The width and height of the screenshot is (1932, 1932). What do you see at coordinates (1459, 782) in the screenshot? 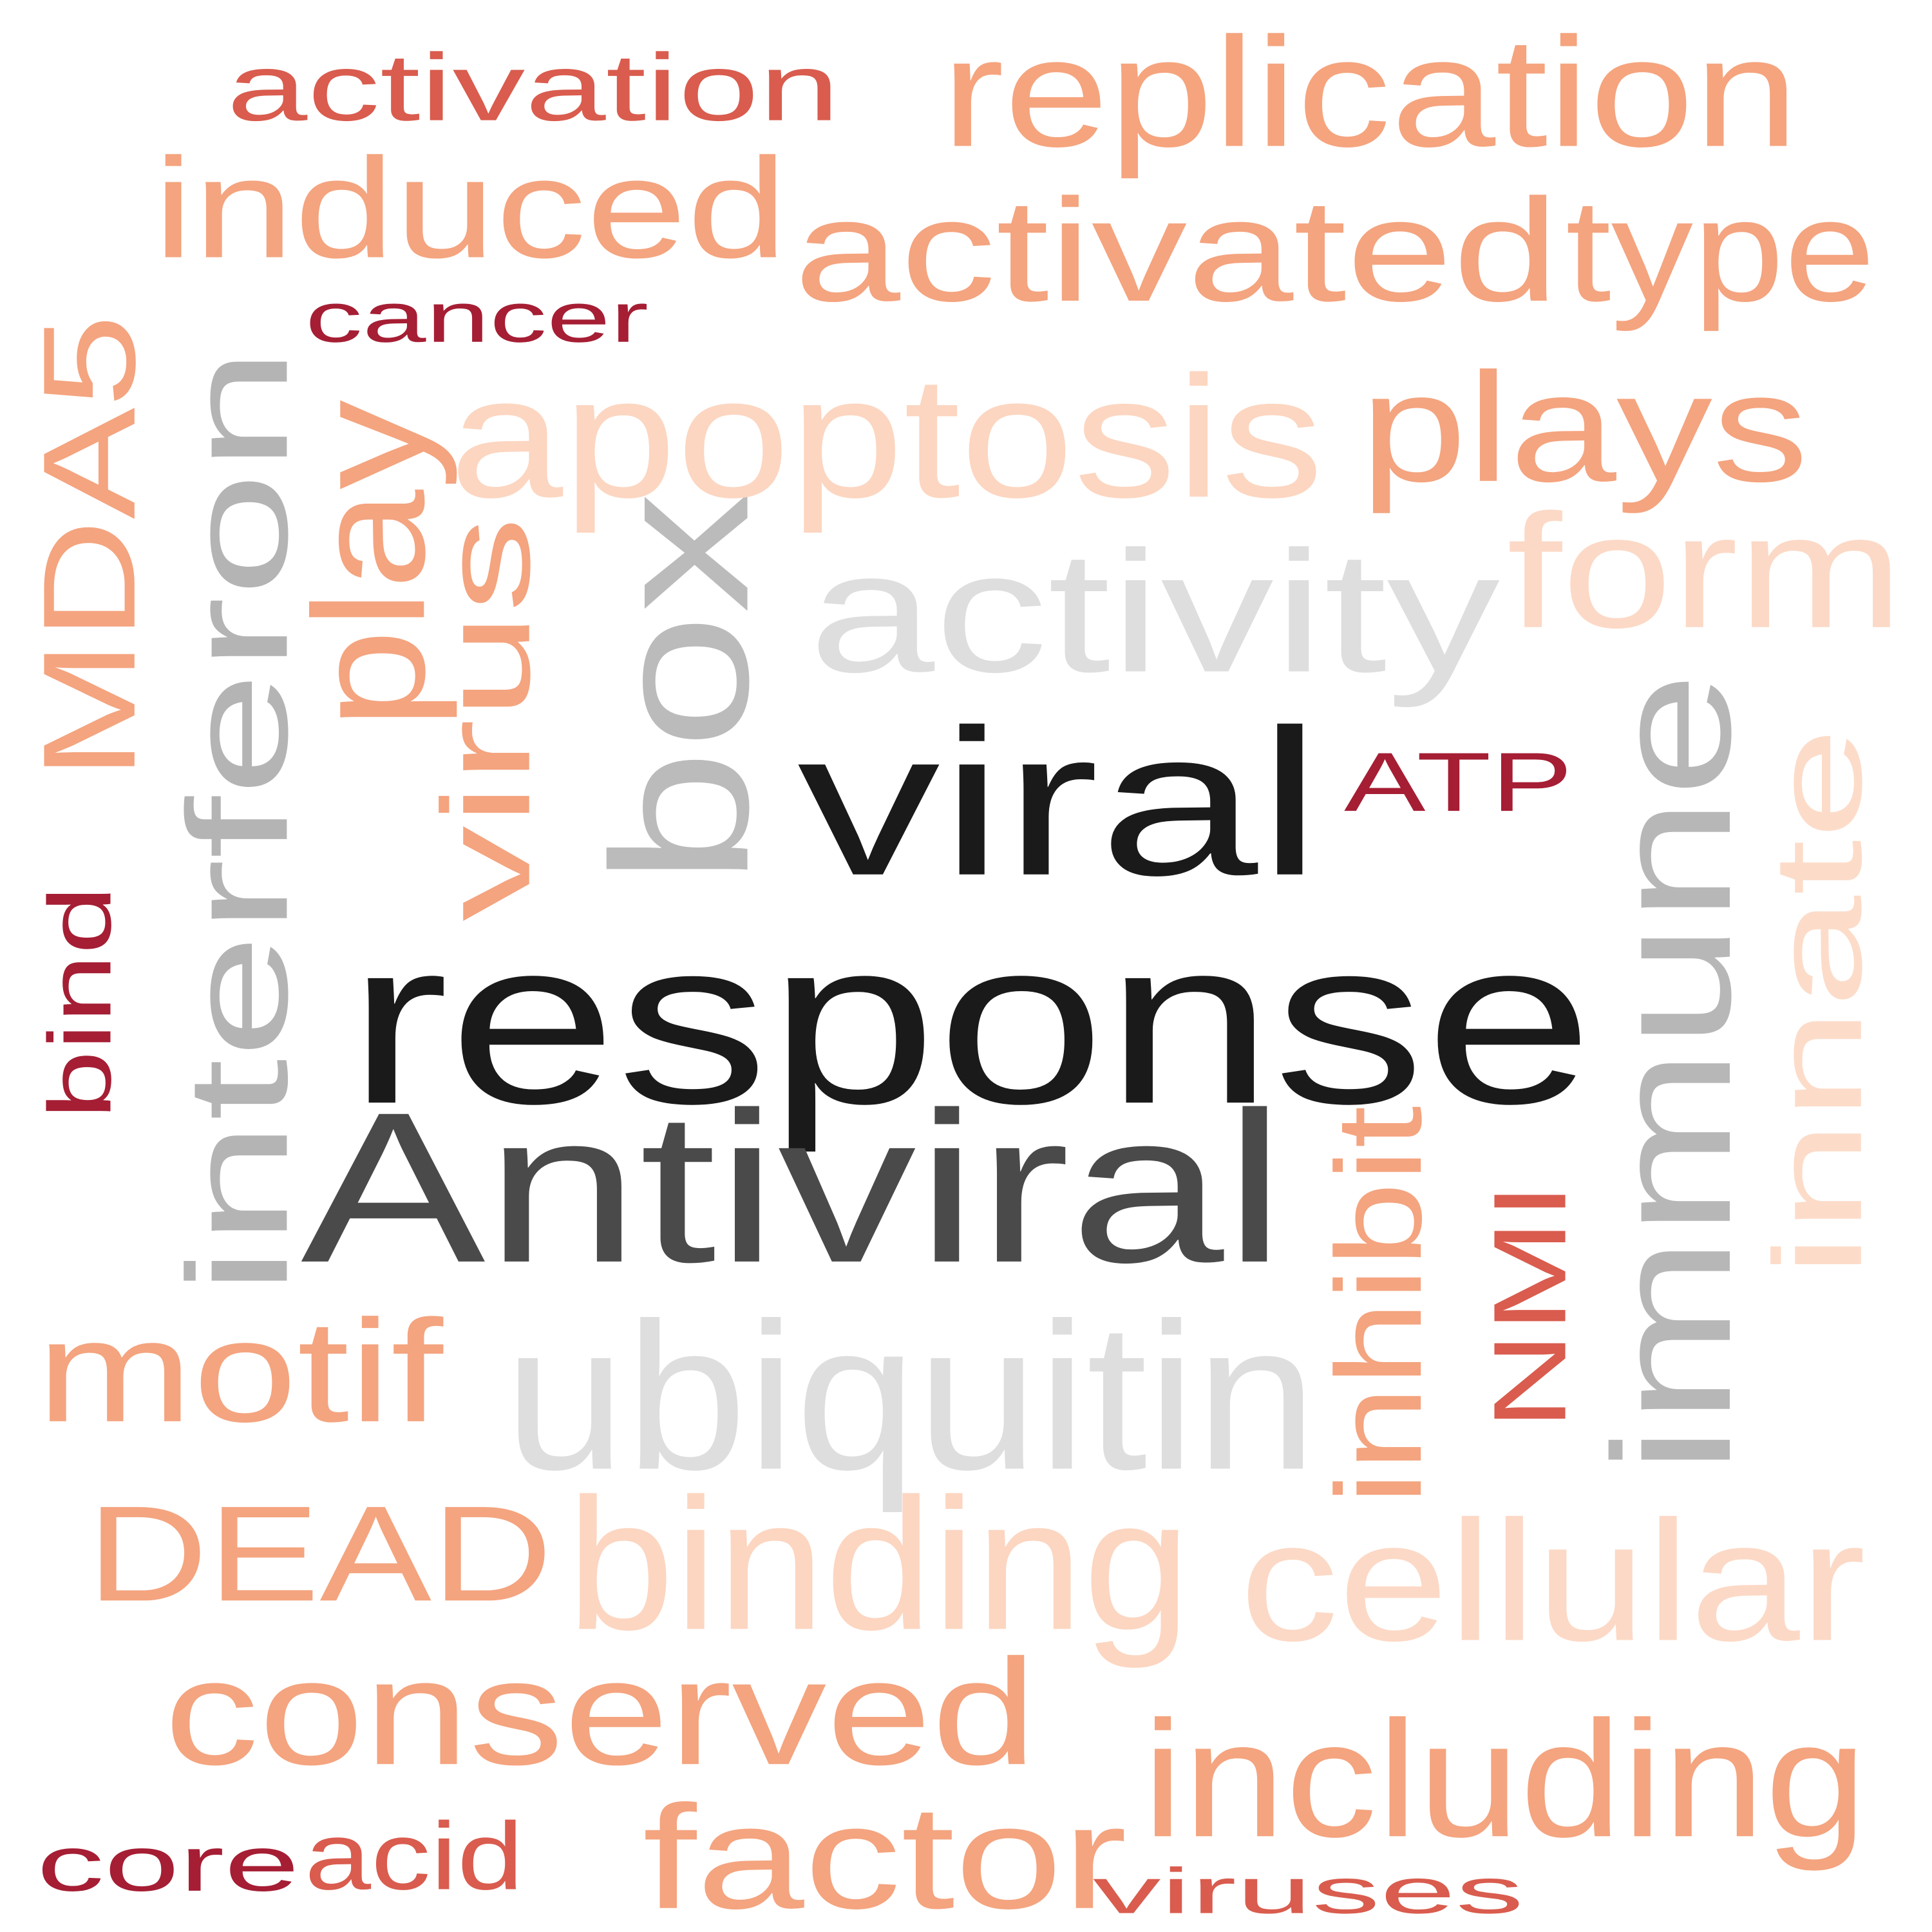
I see `word-atp: ATP` at bounding box center [1459, 782].